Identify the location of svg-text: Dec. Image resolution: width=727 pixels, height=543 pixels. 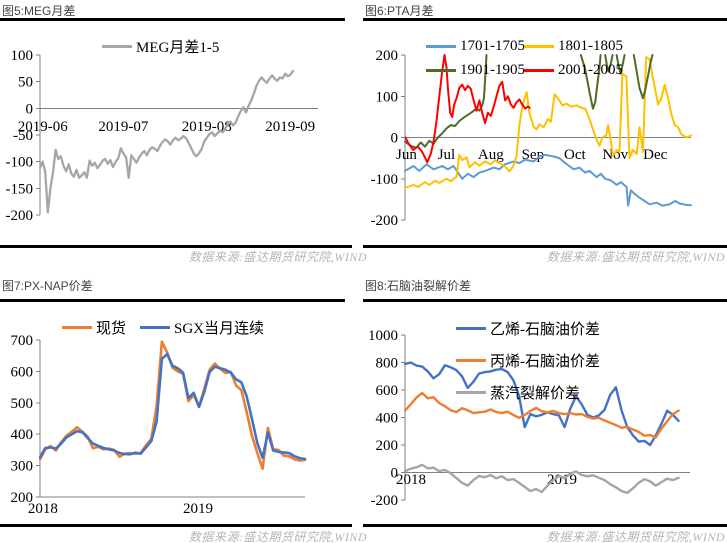
(655, 155).